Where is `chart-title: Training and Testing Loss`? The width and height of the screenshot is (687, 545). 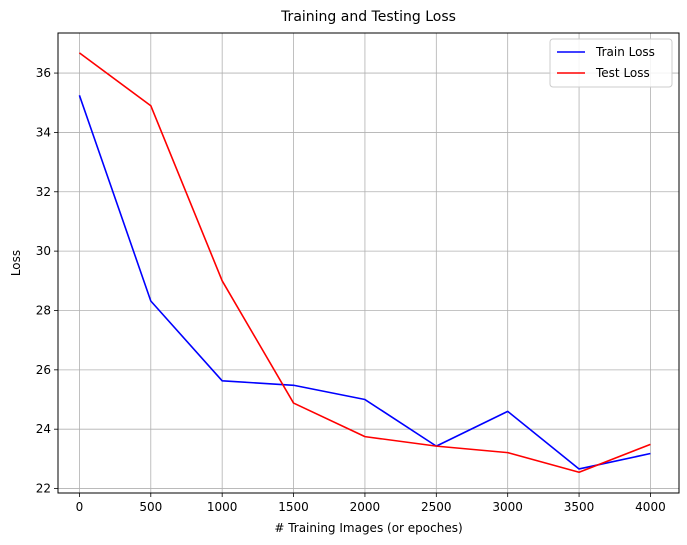
chart-title: Training and Testing Loss is located at coordinates (368, 17).